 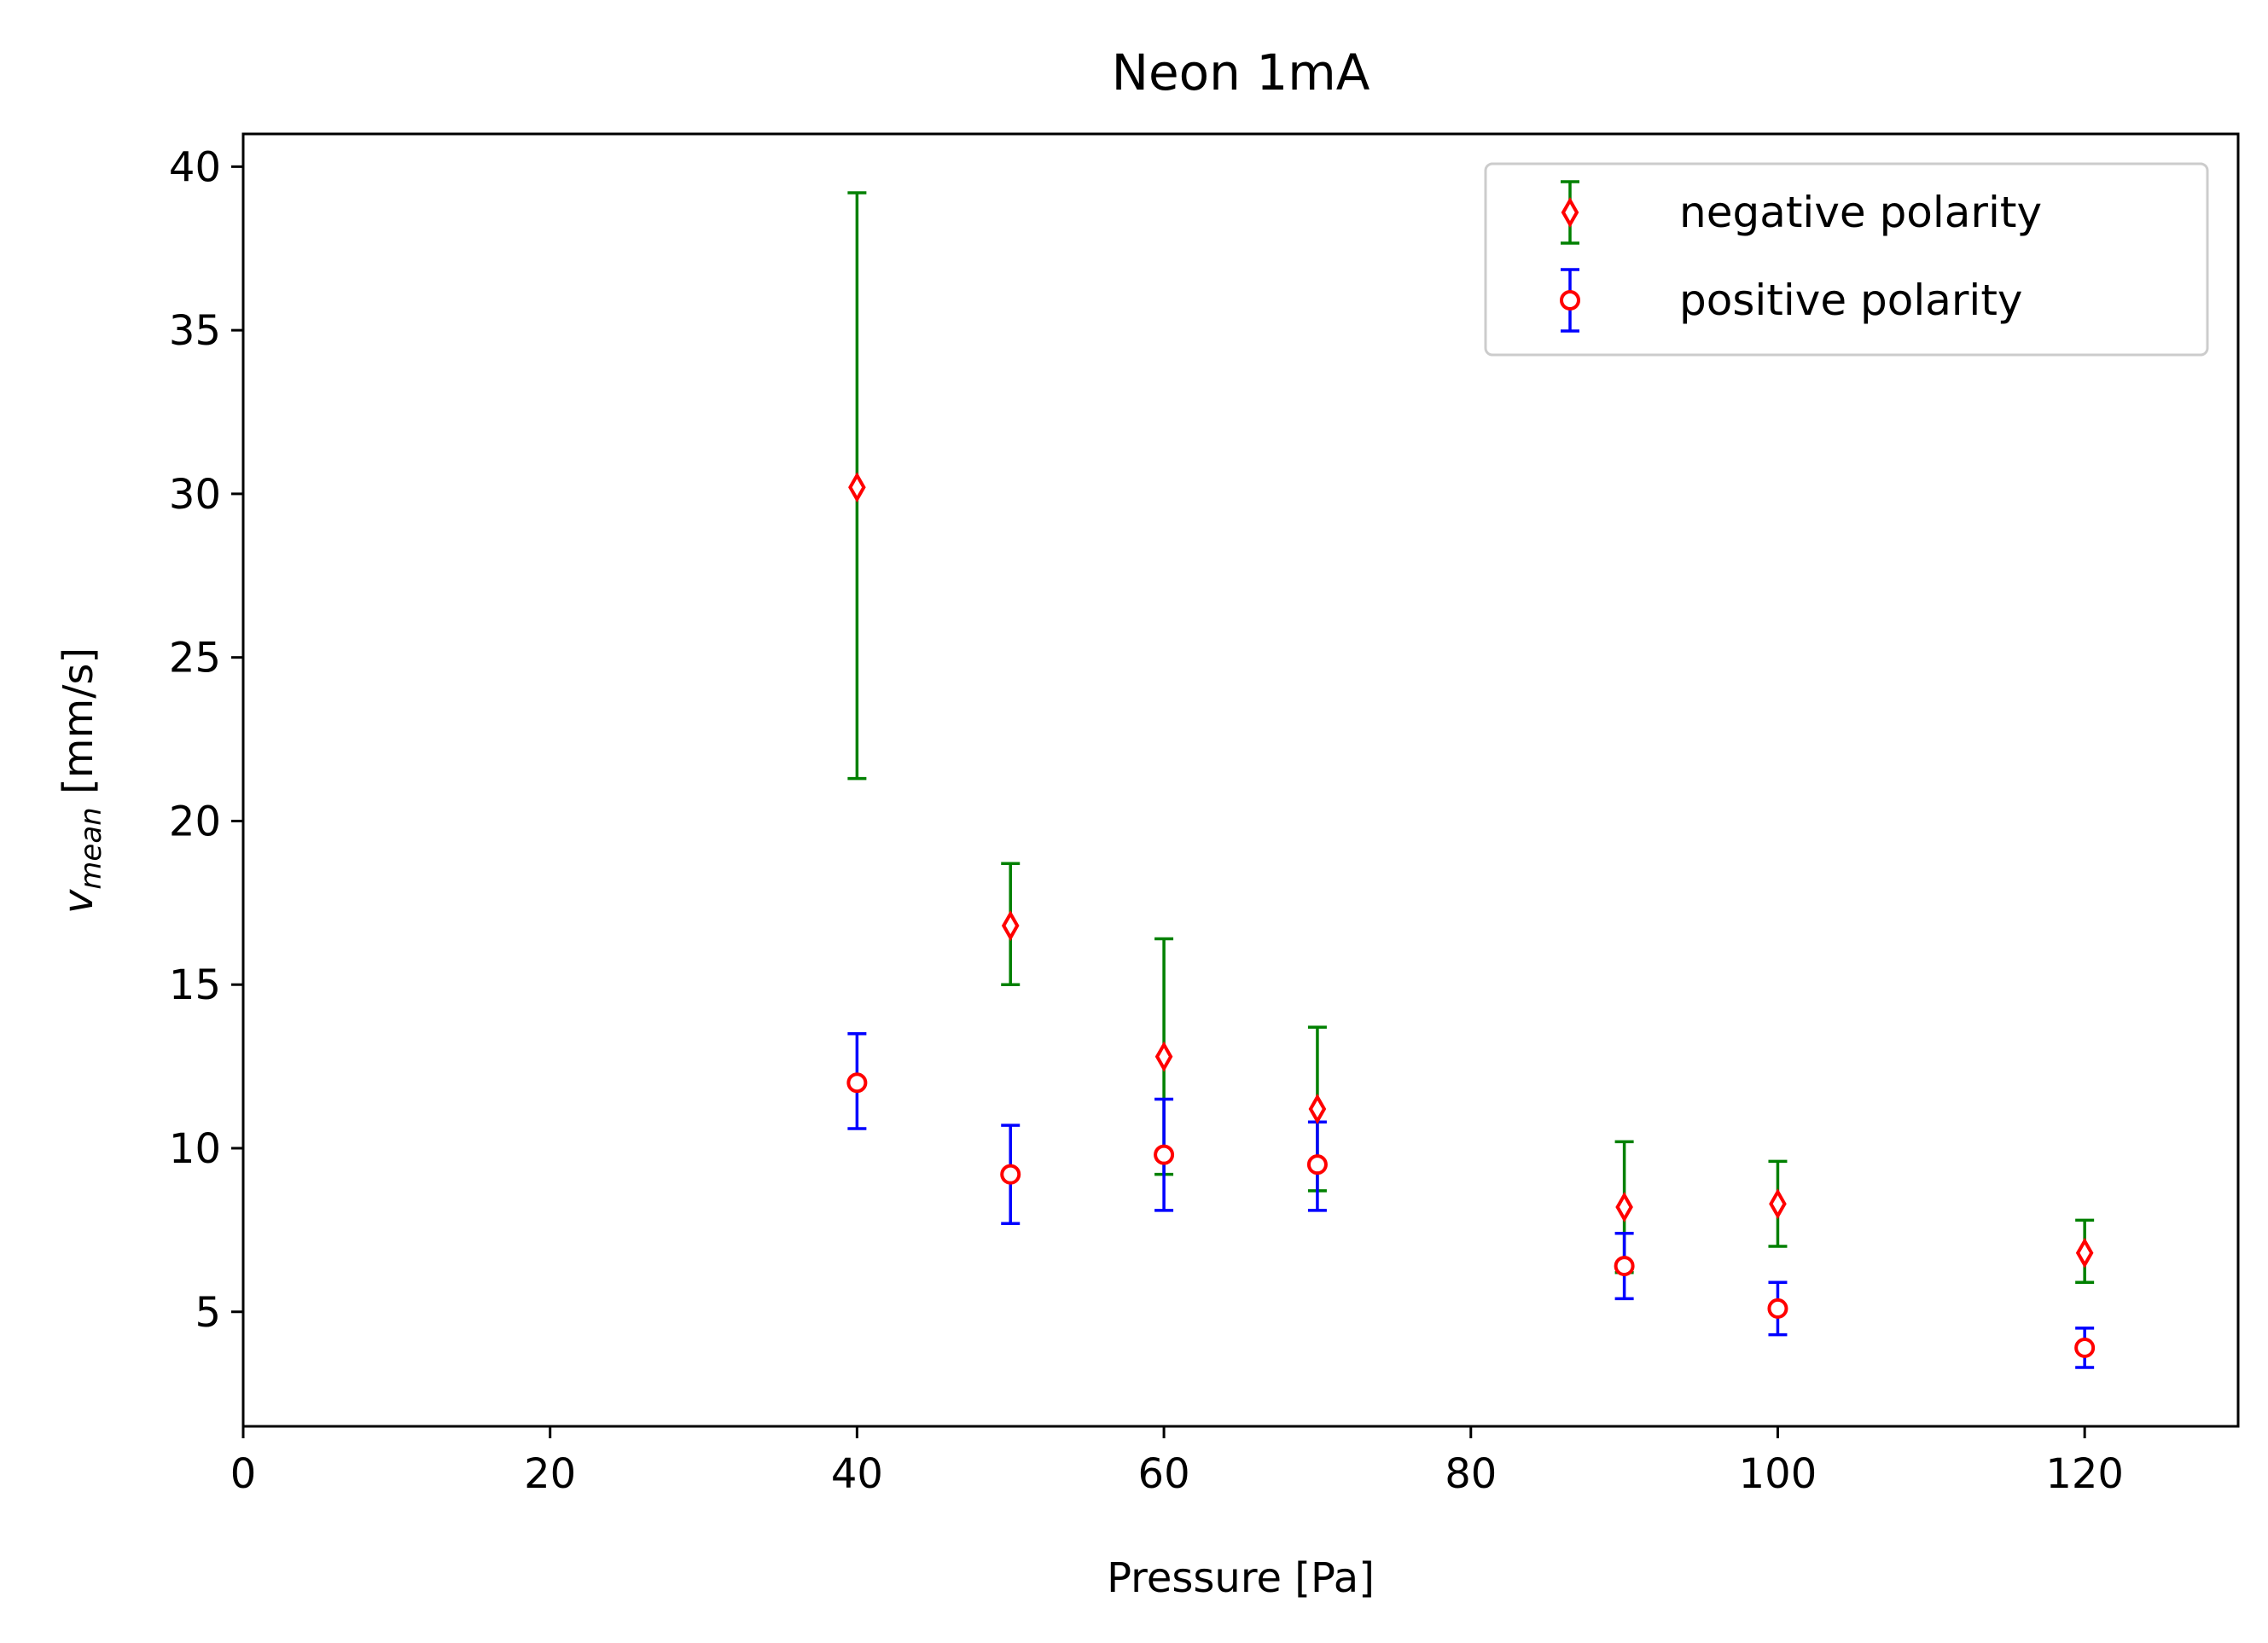 I want to click on y-axis-label-var: v, so click(x=78, y=901).